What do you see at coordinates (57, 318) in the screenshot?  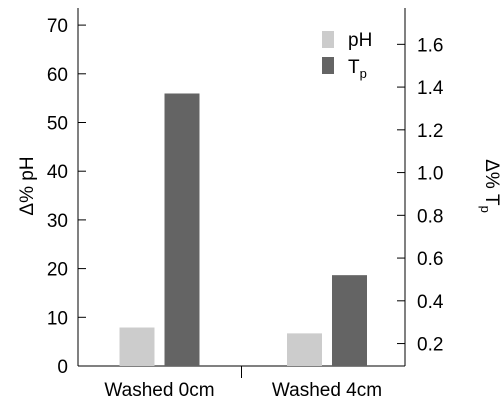 I see `left-tick-label: 10` at bounding box center [57, 318].